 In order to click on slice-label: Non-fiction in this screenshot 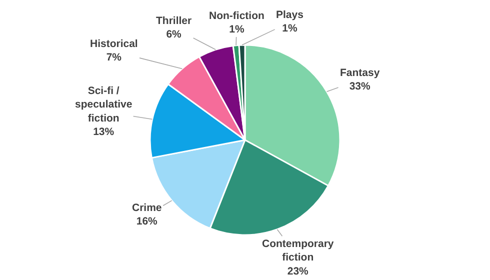, I will do `click(236, 16)`.